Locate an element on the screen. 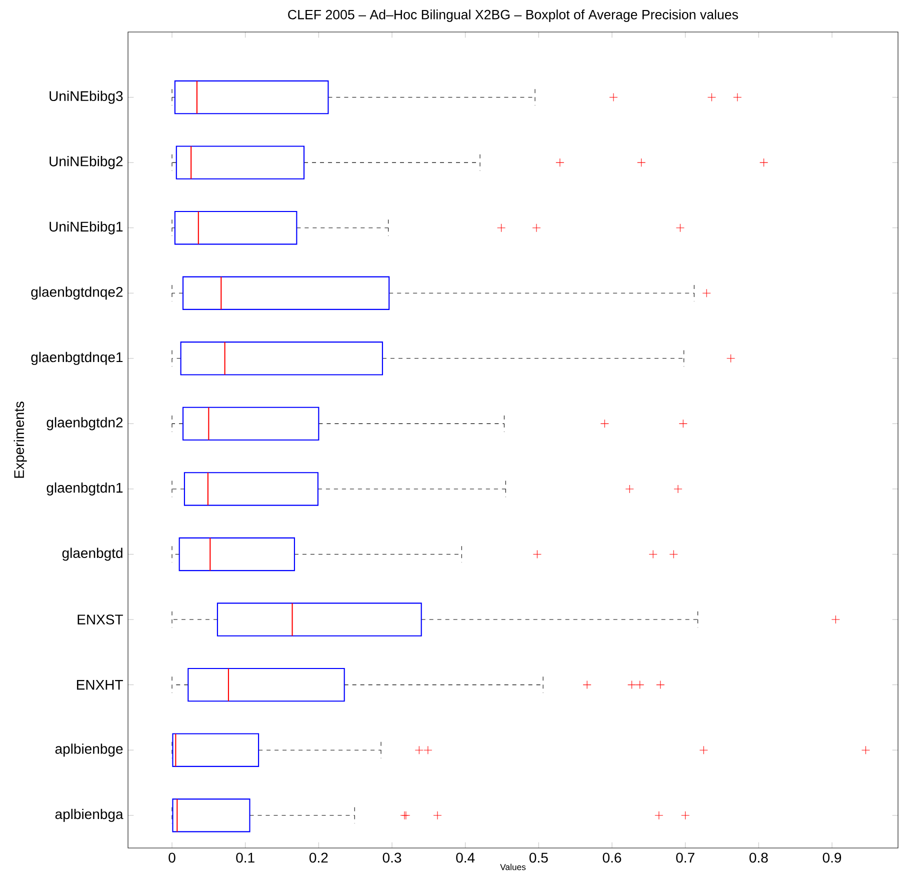 The height and width of the screenshot is (882, 909). x-tick-label: 0 is located at coordinates (172, 857).